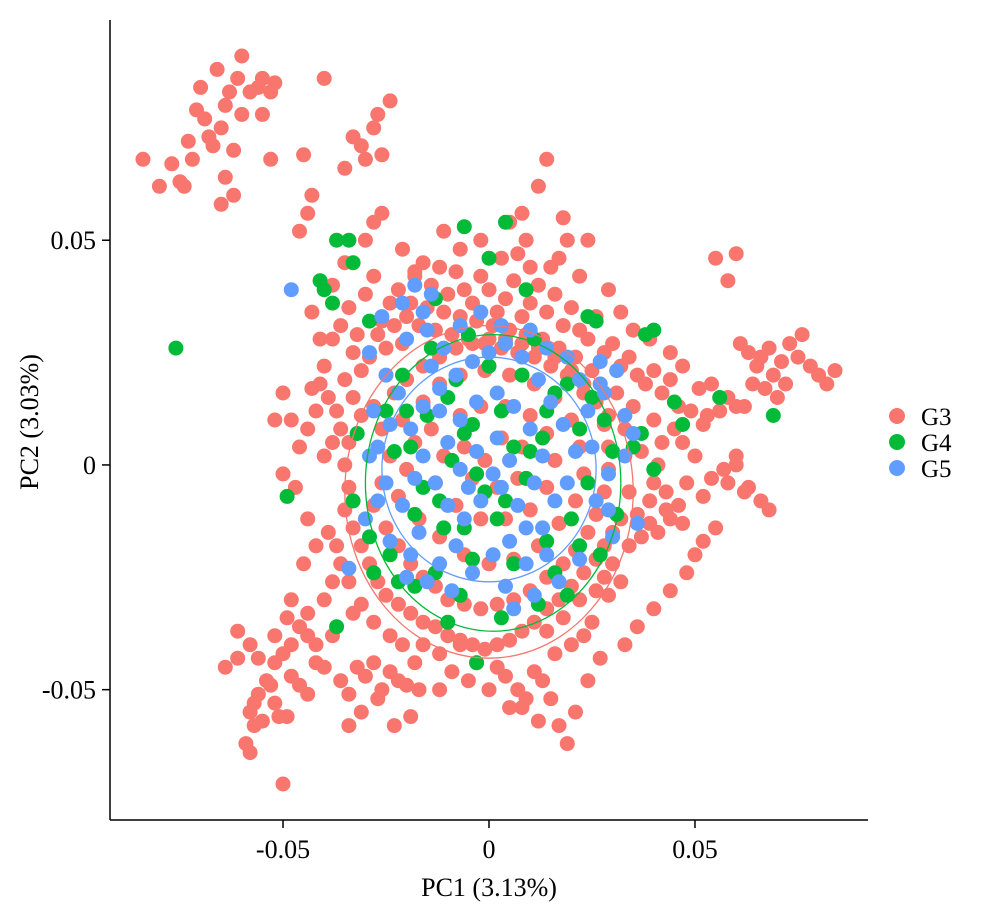 The width and height of the screenshot is (991, 919). What do you see at coordinates (936, 443) in the screenshot?
I see `legend-label-g4: G4` at bounding box center [936, 443].